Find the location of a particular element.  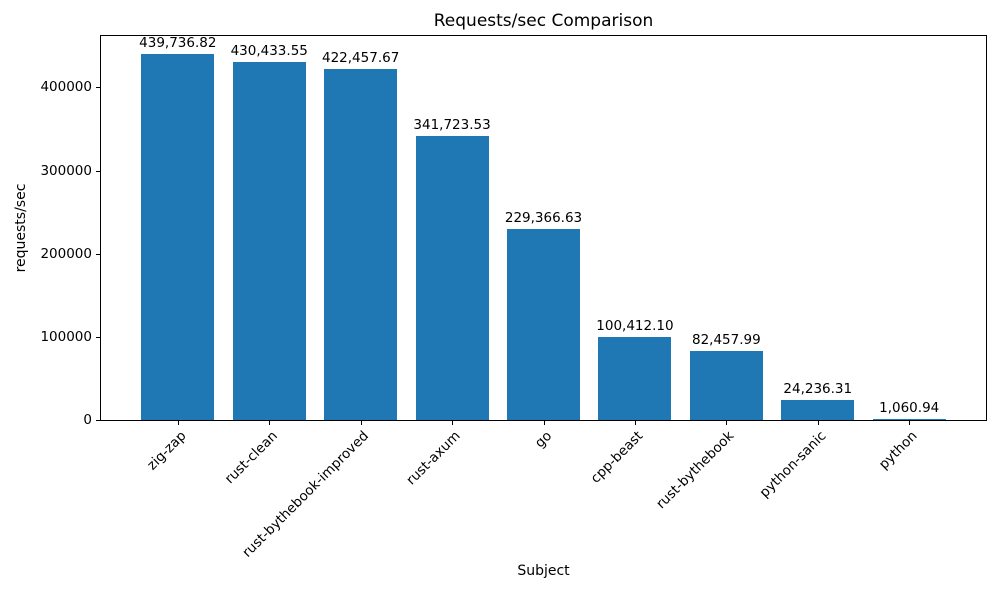

bar-value-label: 439,736.82 is located at coordinates (178, 43).